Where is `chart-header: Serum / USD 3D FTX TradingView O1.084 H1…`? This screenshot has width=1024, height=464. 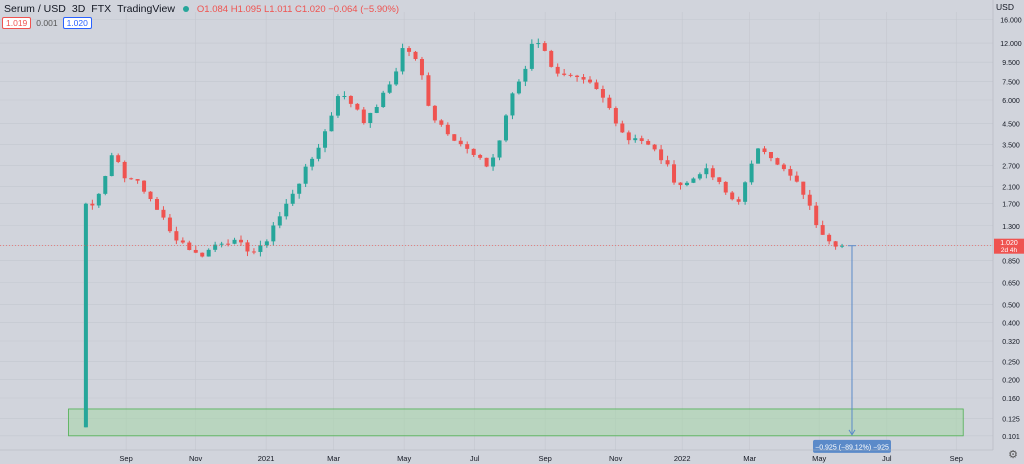
chart-header: Serum / USD 3D FTX TradingView O1.084 H1… is located at coordinates (201, 9).